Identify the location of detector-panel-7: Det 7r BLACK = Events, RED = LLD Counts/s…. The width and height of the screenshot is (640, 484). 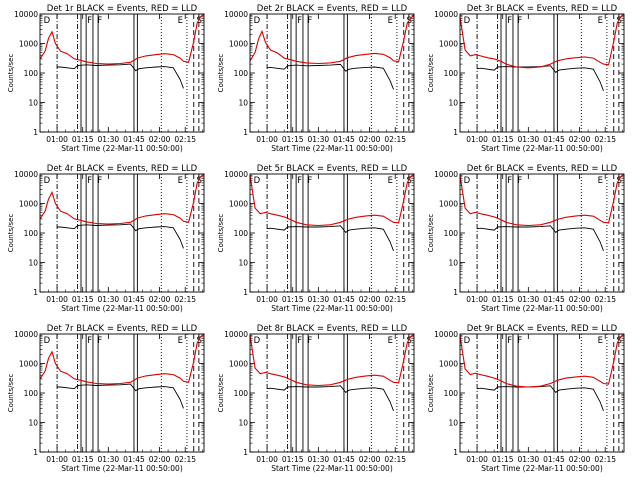
(106, 398).